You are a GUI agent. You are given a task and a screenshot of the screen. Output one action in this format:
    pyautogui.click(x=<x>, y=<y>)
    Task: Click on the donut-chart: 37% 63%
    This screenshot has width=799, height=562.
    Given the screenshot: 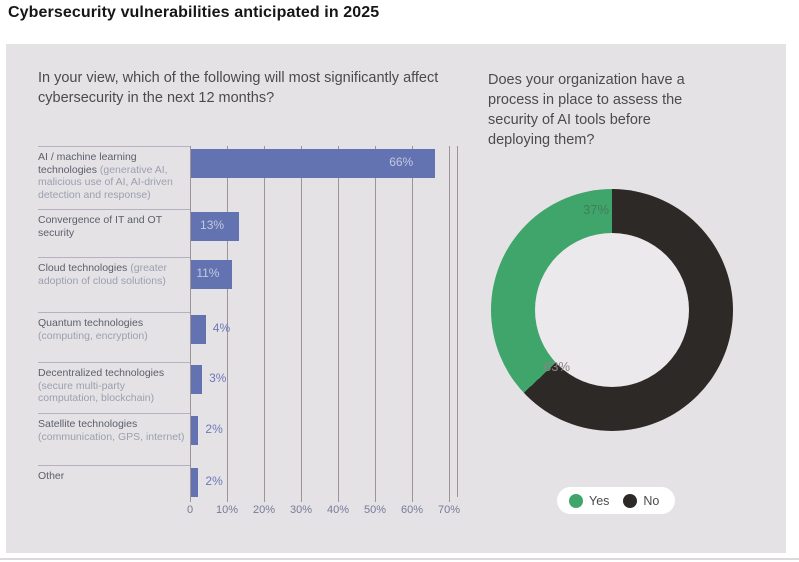 What is the action you would take?
    pyautogui.click(x=612, y=310)
    